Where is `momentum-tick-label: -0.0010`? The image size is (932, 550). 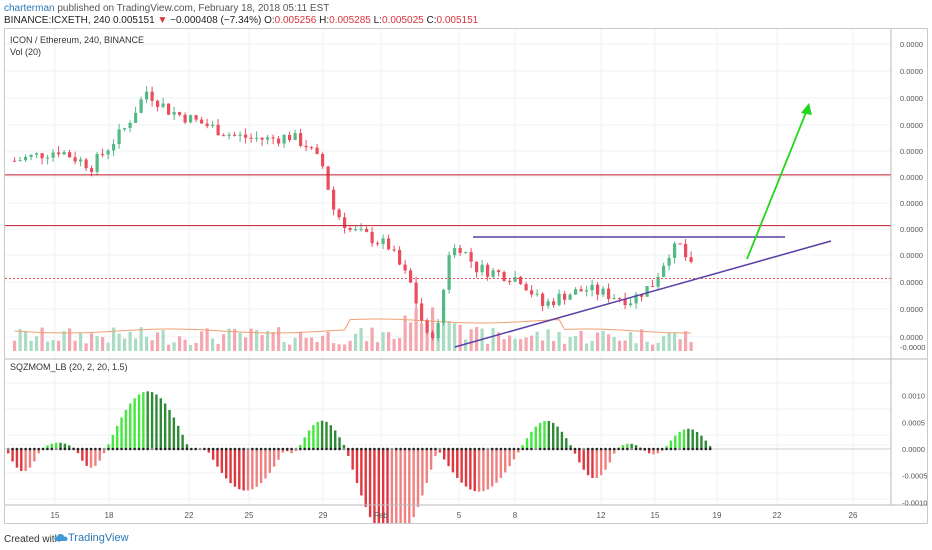 momentum-tick-label: -0.0010 is located at coordinates (914, 502).